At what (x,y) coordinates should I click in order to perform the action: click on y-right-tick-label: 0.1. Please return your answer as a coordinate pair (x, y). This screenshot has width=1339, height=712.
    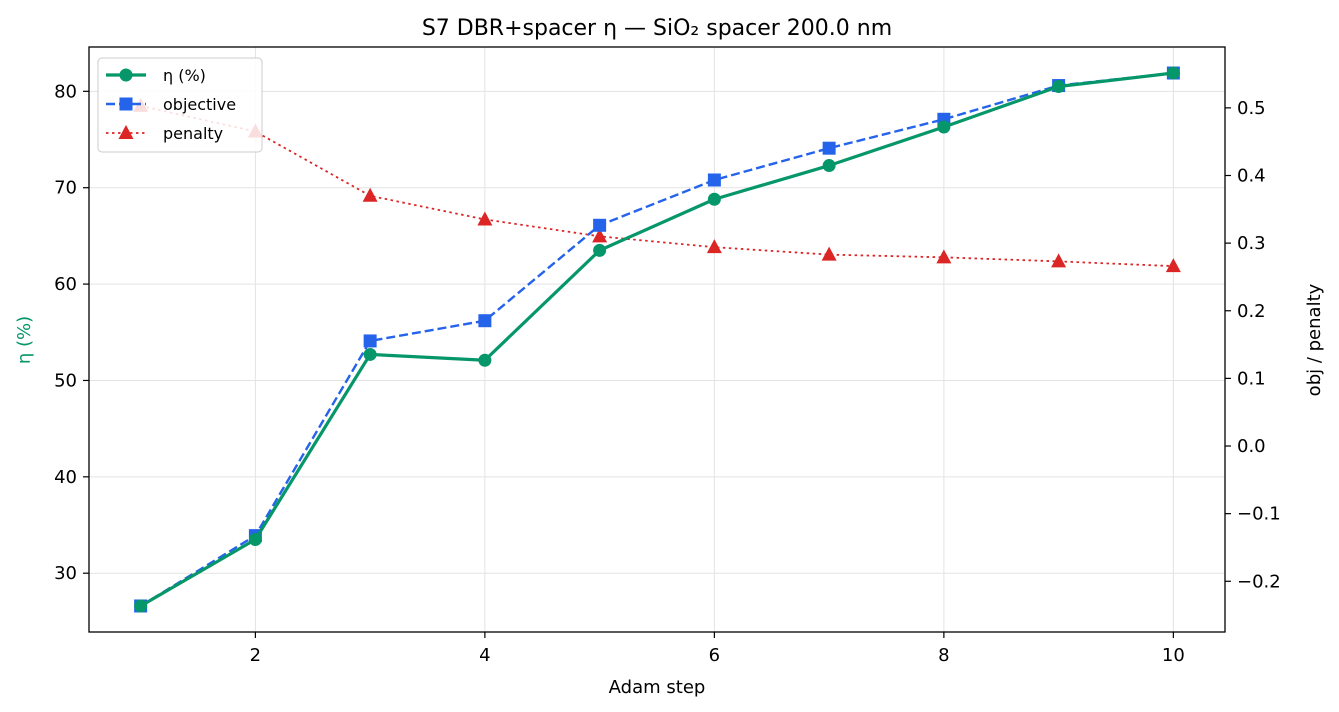
    Looking at the image, I should click on (1251, 378).